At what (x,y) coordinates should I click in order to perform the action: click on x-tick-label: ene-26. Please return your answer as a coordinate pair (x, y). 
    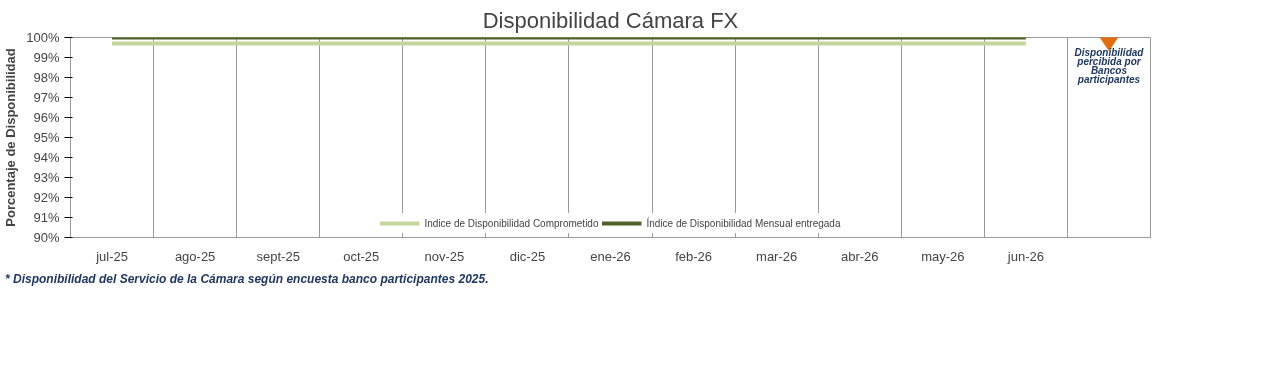
    Looking at the image, I should click on (610, 256).